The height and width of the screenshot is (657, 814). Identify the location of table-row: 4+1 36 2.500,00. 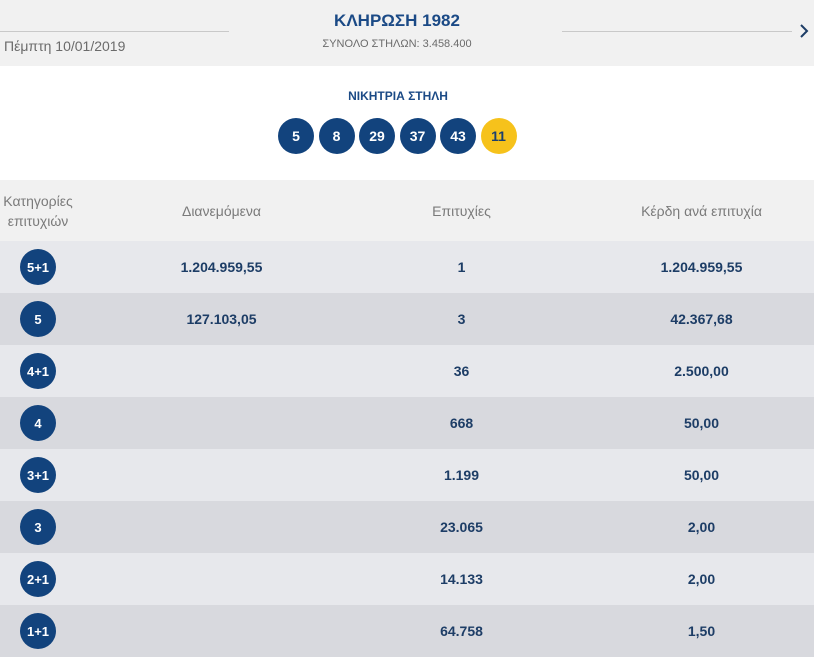
(407, 371).